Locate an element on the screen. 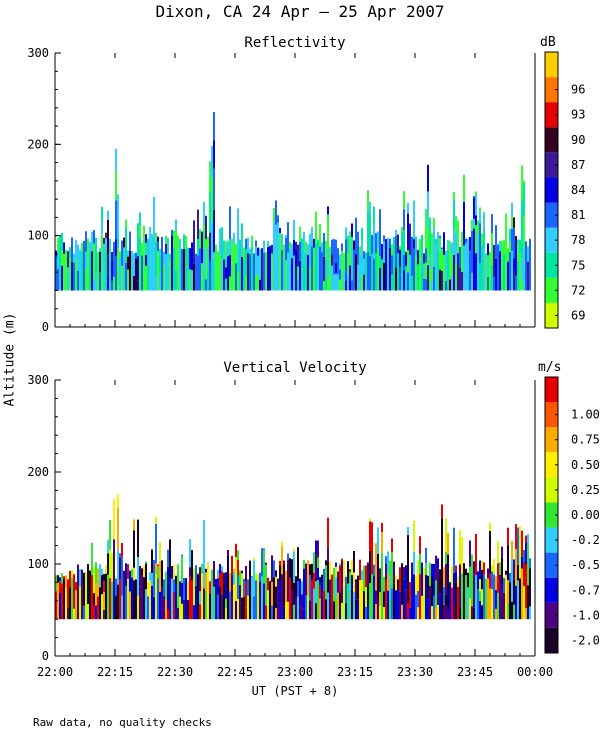 This screenshot has height=750, width=600. colorbar-tick-label: 75 is located at coordinates (578, 265).